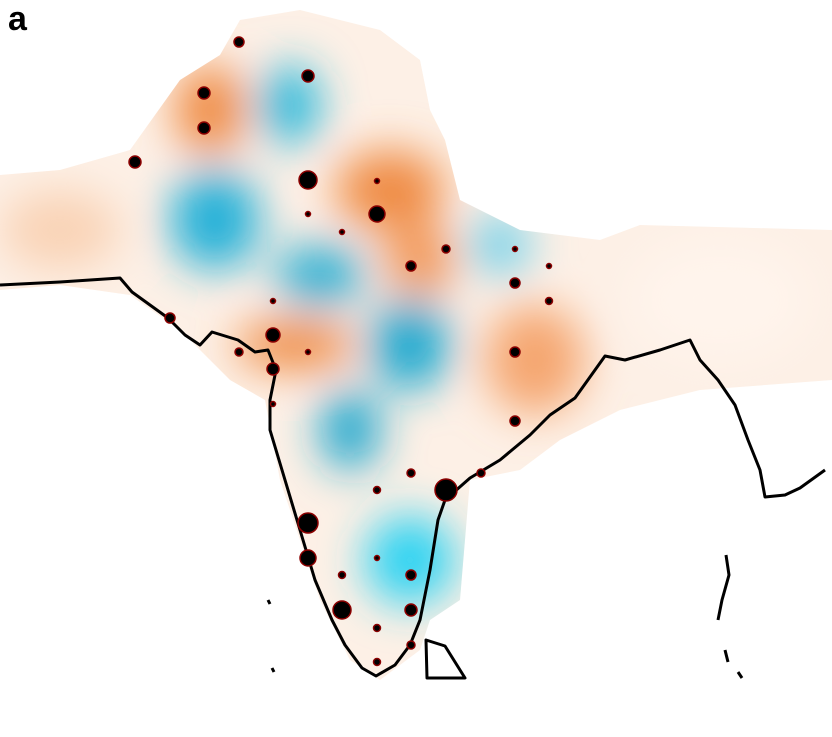  What do you see at coordinates (17, 19) in the screenshot?
I see `panel-label: a` at bounding box center [17, 19].